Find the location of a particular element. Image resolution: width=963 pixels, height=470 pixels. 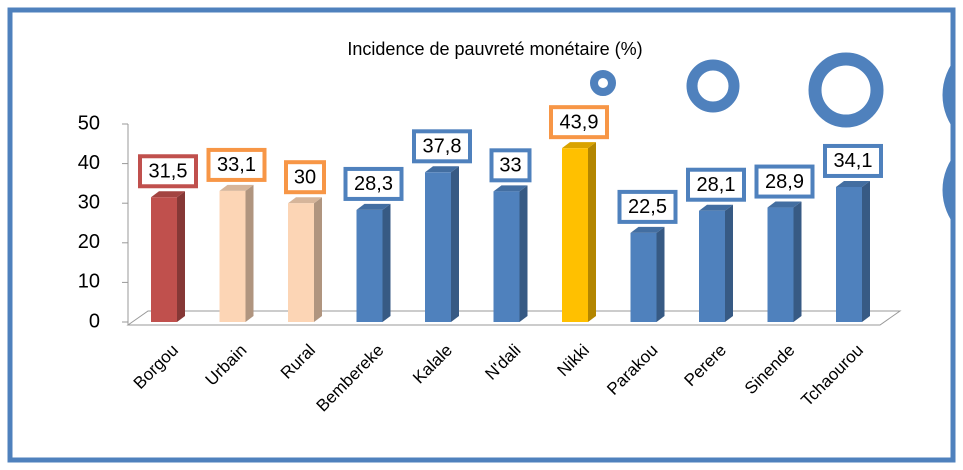

y-tick-label: 20 is located at coordinates (89, 242).